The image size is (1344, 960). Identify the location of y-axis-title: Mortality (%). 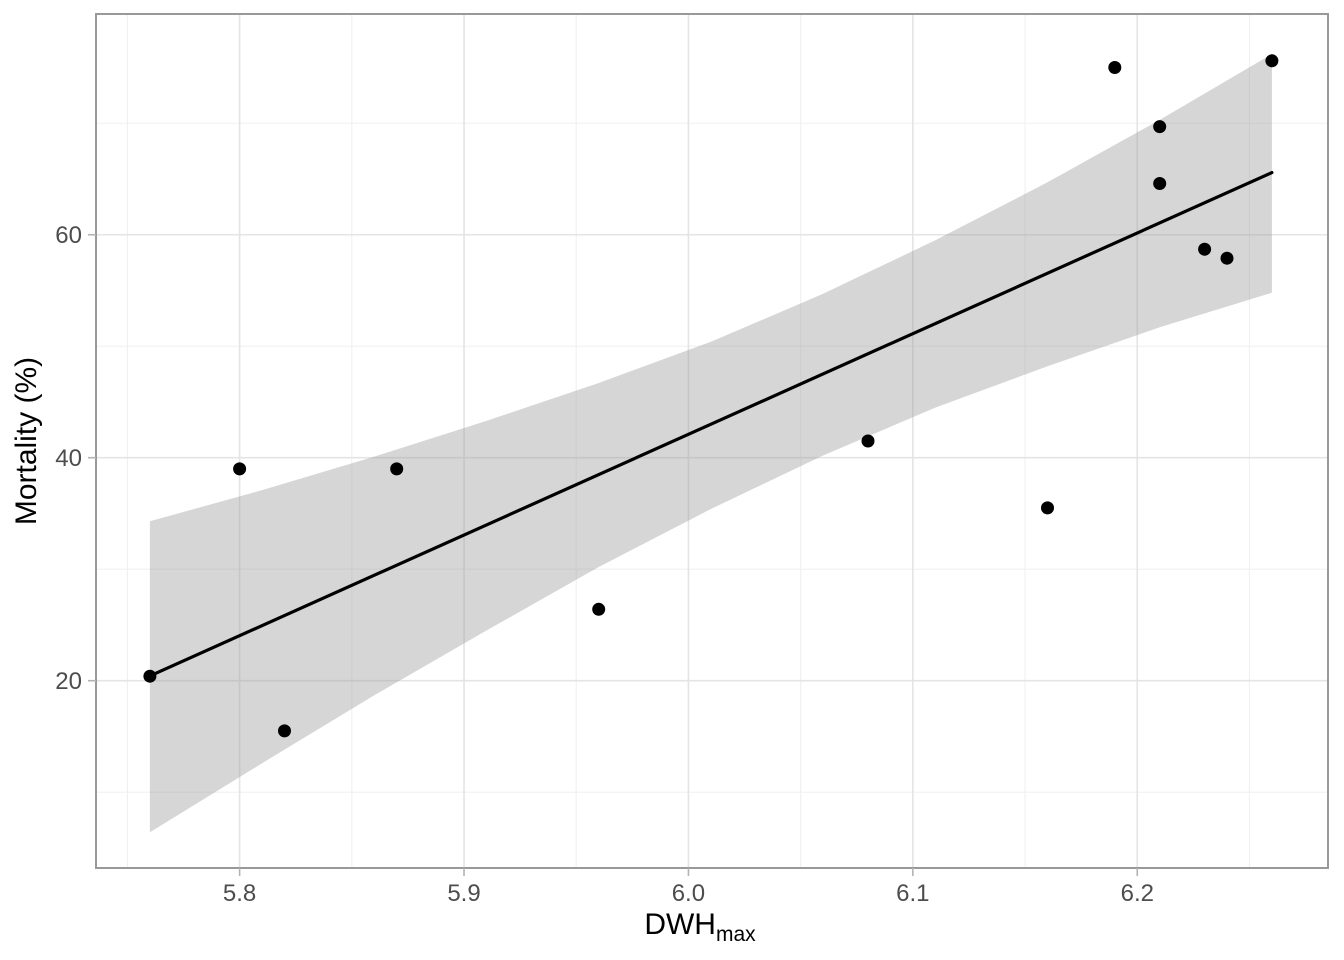
(26, 441).